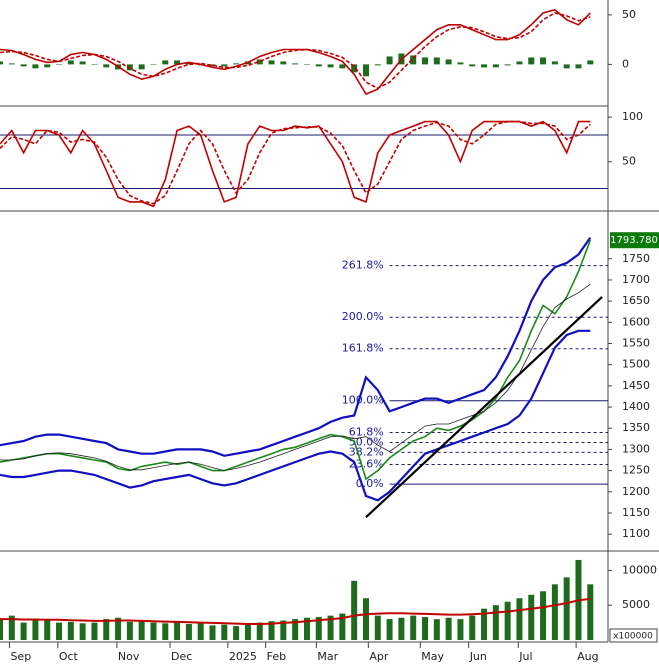 Image resolution: width=659 pixels, height=670 pixels. I want to click on x-tick-label: Feb, so click(276, 656).